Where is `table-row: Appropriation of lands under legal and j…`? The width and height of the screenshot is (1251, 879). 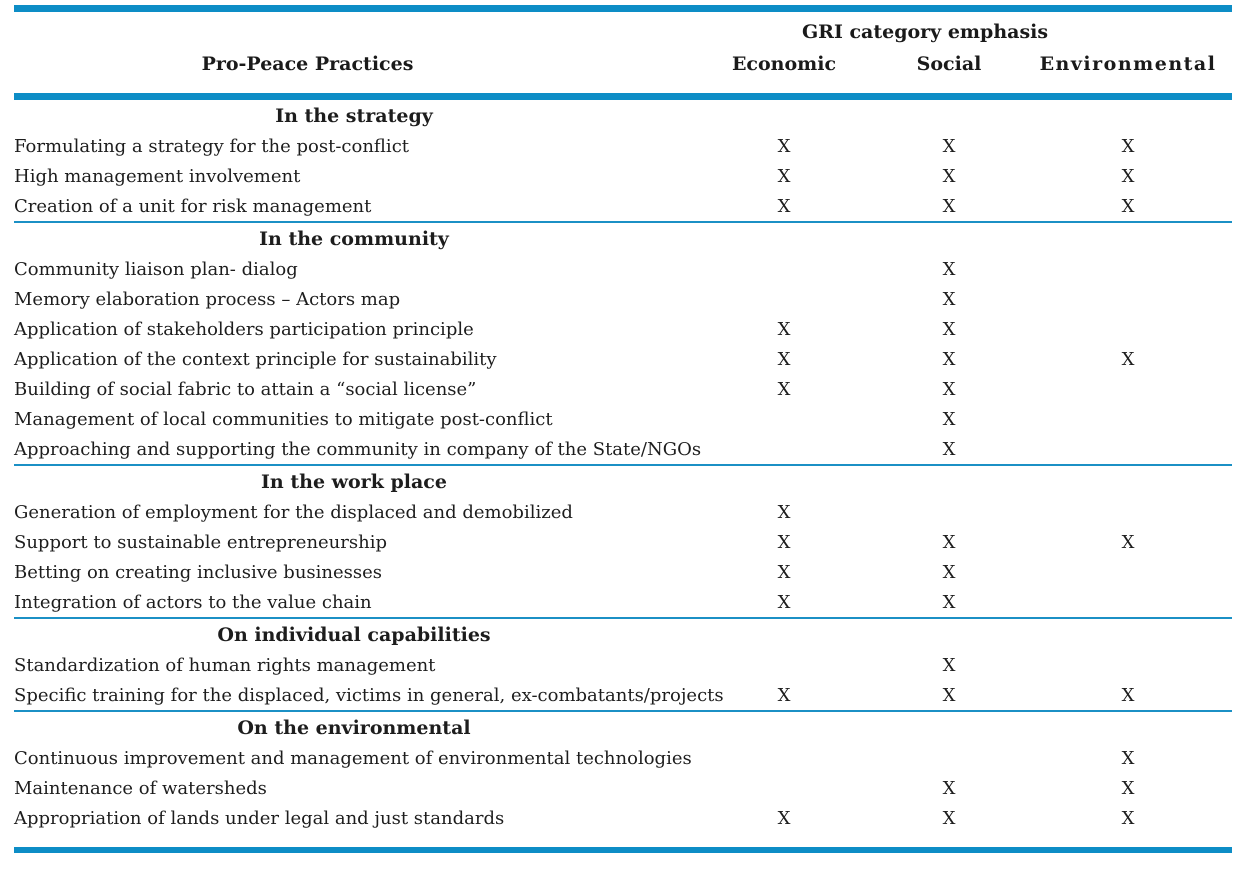 table-row: Appropriation of lands under legal and j… is located at coordinates (623, 818).